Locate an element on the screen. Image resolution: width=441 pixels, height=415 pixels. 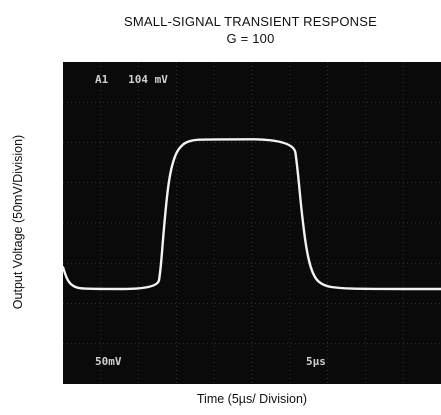
annotation-bottom-left: 50mV is located at coordinates (108, 361).